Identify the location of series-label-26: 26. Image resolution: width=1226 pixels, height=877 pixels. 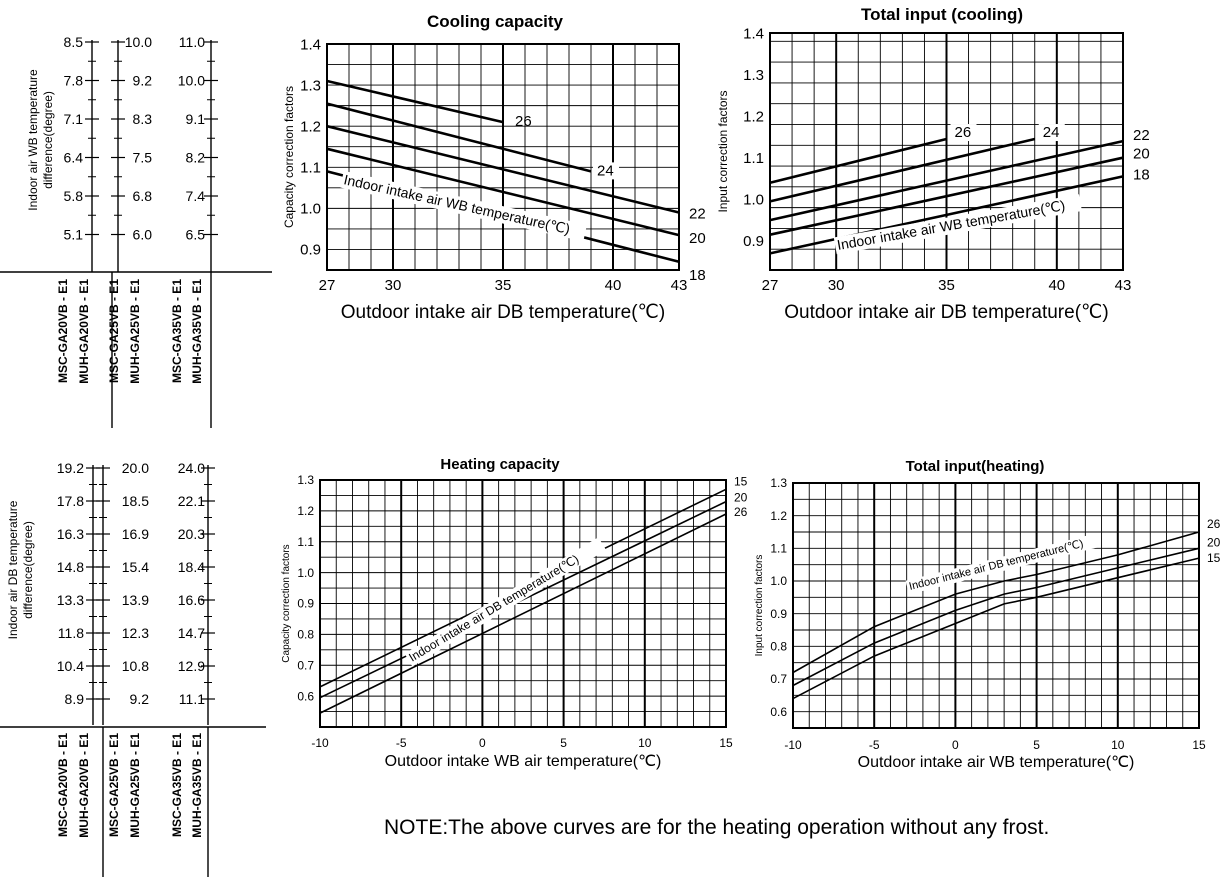
(963, 132).